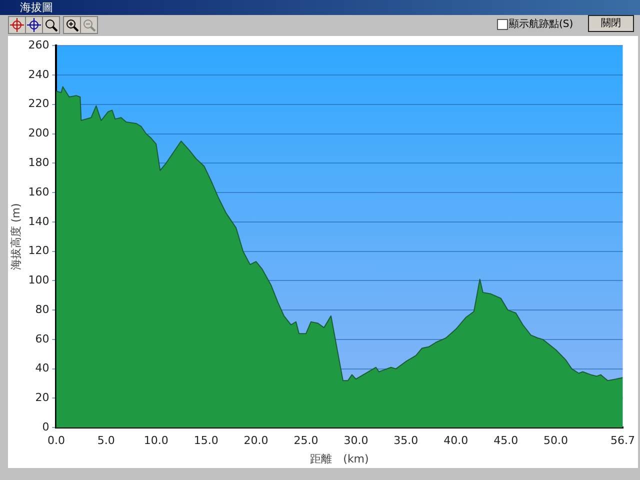  Describe the element at coordinates (541, 24) in the screenshot. I see `text: 顯示航跡點(S)` at that location.